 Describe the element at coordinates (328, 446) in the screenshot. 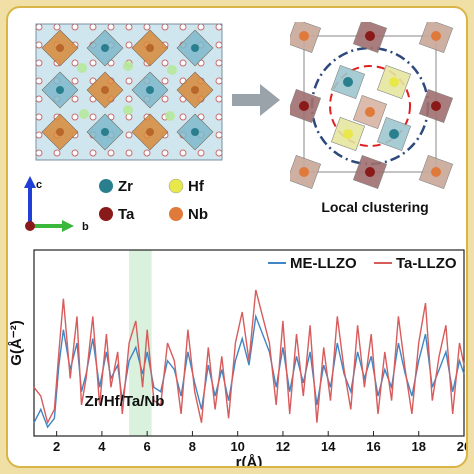

I see `x-tick-label: 14` at that location.